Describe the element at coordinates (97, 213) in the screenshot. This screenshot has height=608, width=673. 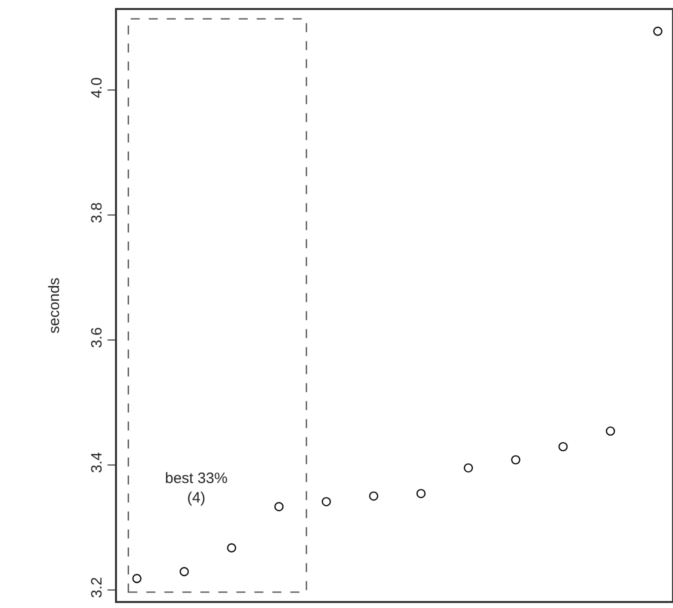
I see `y-tick-label: 3.8` at that location.